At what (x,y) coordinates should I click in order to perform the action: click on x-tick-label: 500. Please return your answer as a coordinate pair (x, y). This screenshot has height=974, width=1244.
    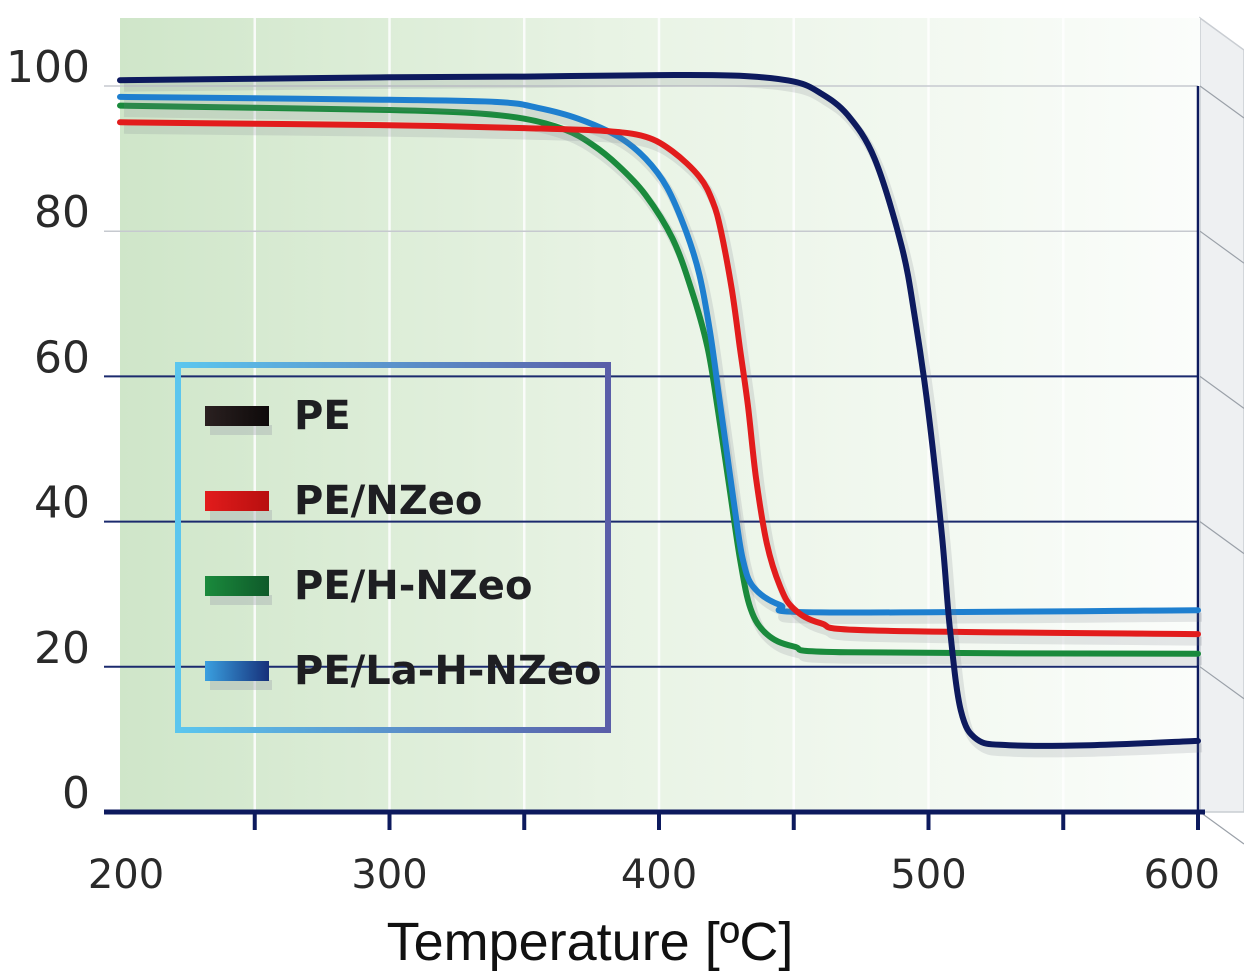
    Looking at the image, I should click on (928, 875).